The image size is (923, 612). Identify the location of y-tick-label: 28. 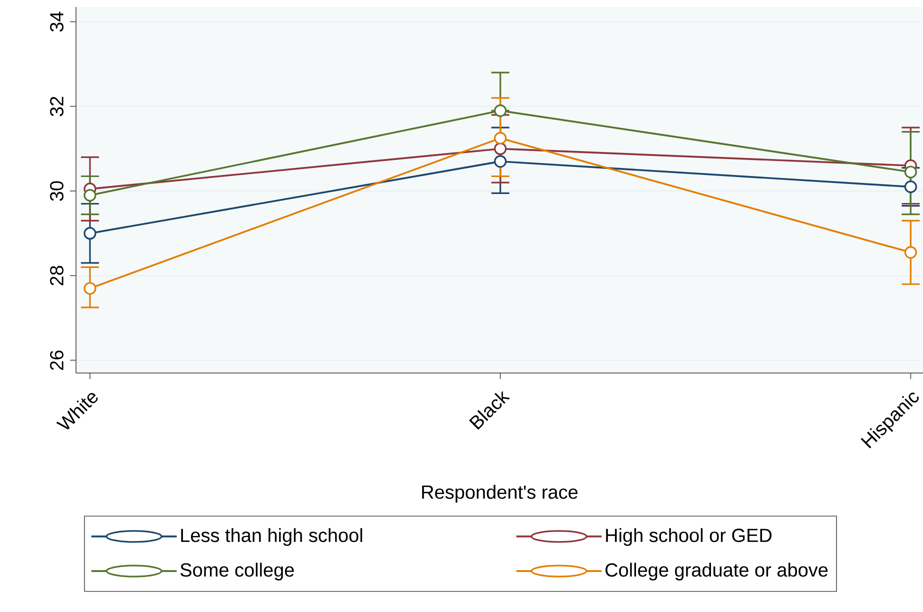
(57, 276).